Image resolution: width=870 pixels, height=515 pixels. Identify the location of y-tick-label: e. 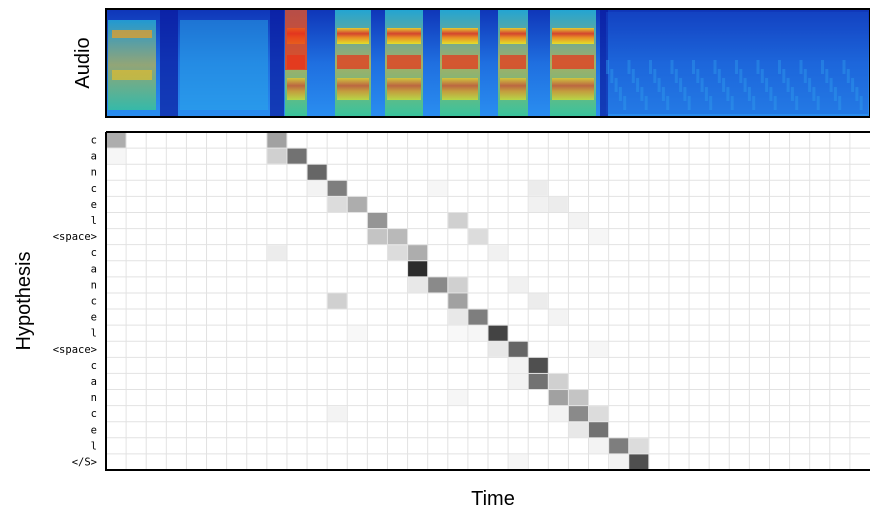
(94, 318).